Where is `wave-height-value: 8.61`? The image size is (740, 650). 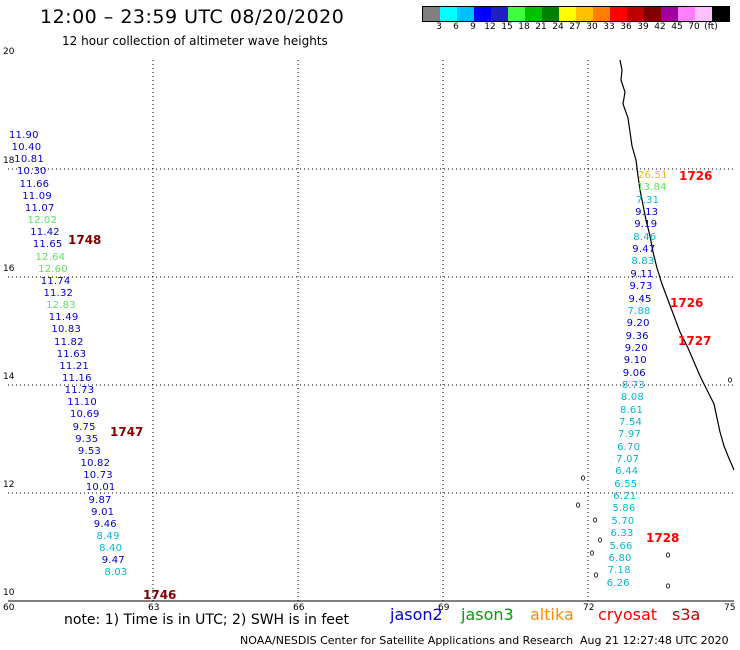
wave-height-value: 8.61 is located at coordinates (631, 410).